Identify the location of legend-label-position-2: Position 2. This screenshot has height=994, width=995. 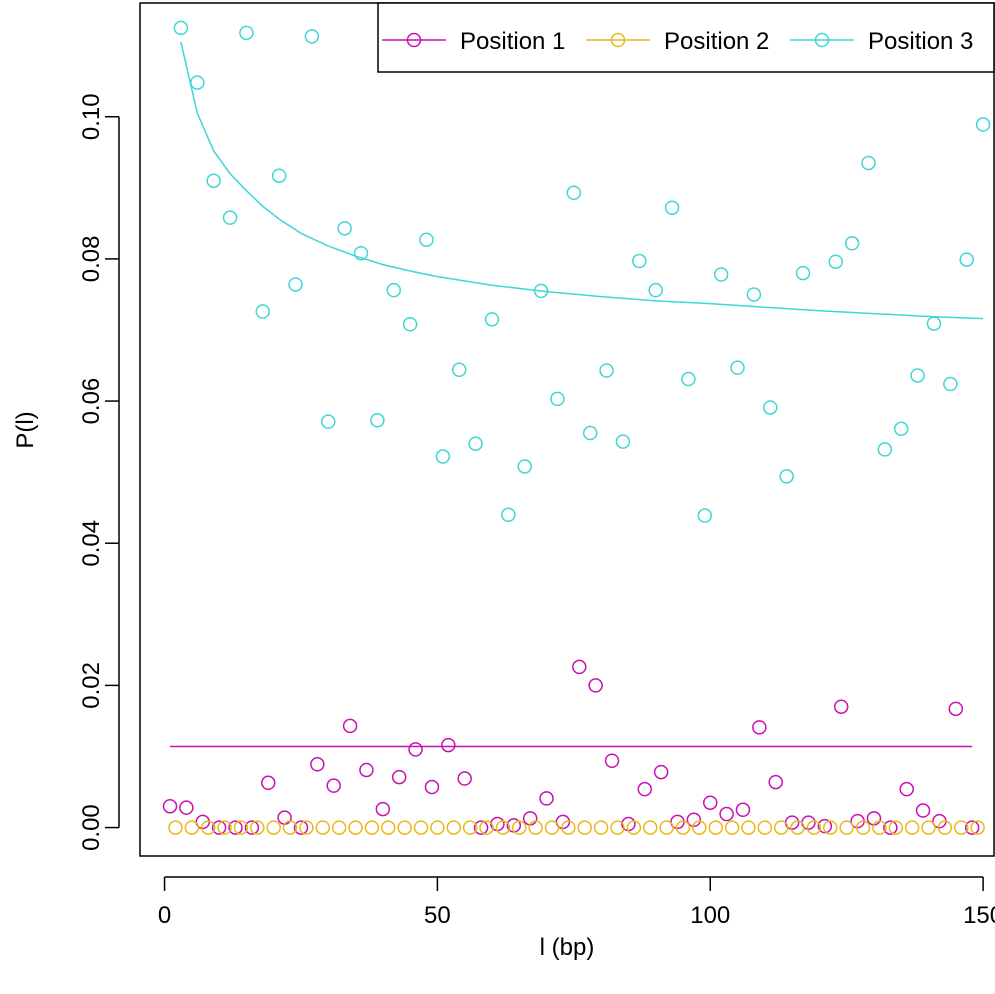
(716, 41).